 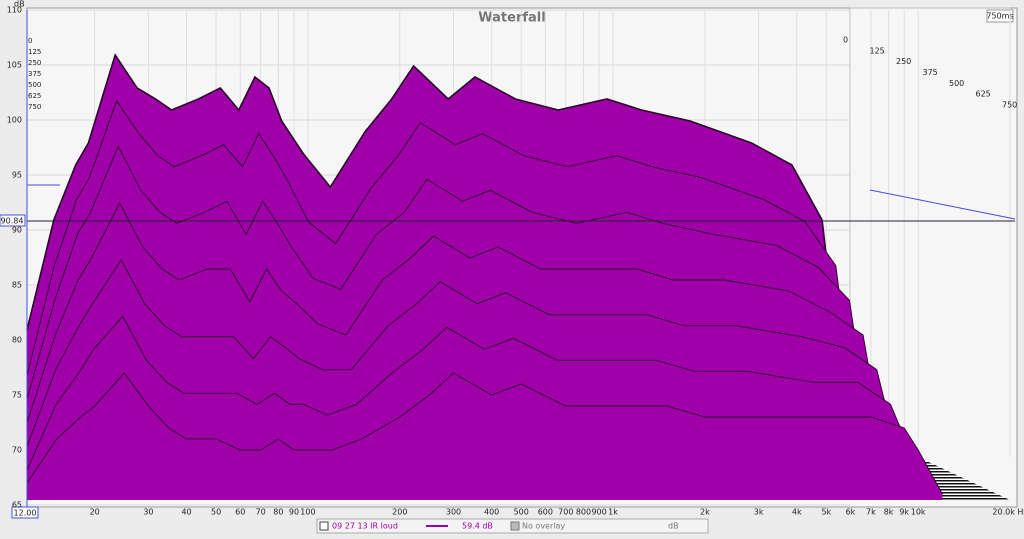 I want to click on x-tick-label: 30, so click(x=148, y=512).